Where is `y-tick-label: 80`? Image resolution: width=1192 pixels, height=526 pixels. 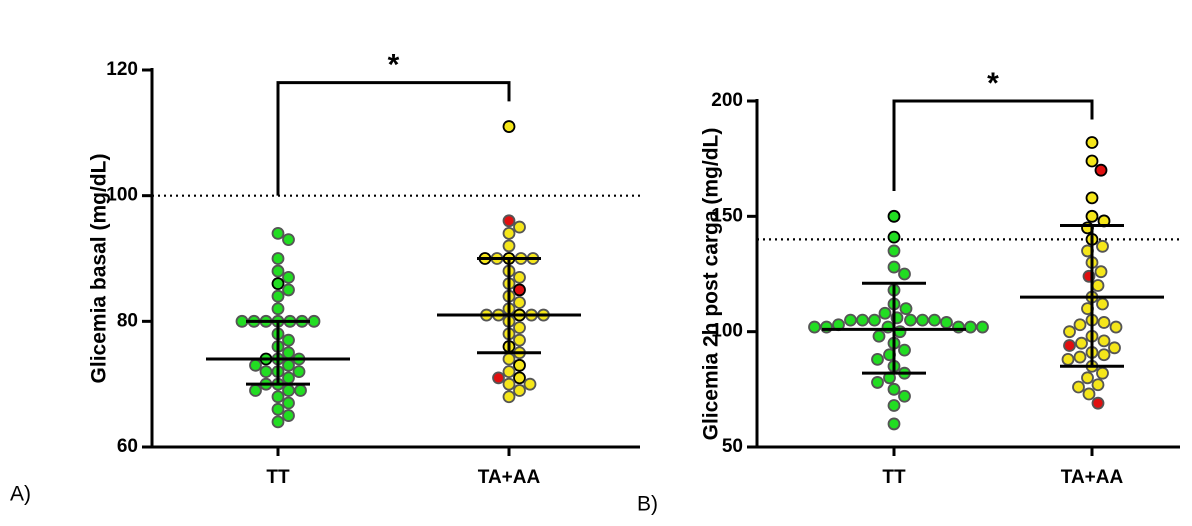
y-tick-label: 80 is located at coordinates (127, 320).